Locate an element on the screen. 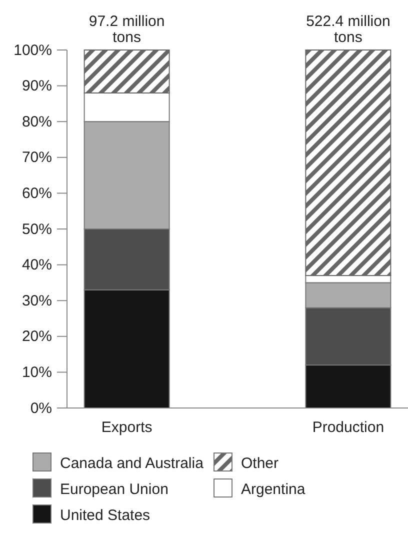 Image resolution: width=408 pixels, height=536 pixels. y-tick-label: 90% is located at coordinates (37, 86).